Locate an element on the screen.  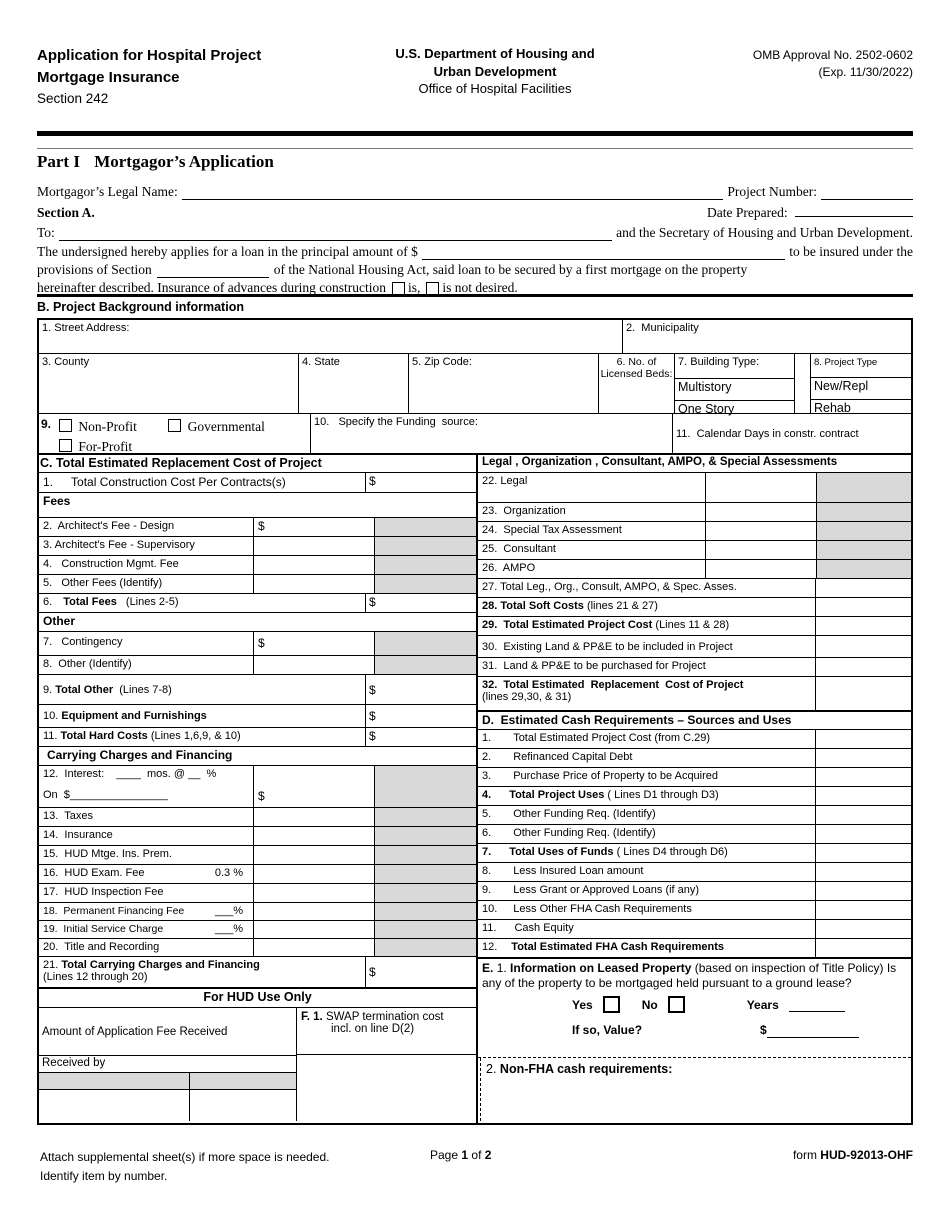
d3-amount-cell is located at coordinates (863, 777).